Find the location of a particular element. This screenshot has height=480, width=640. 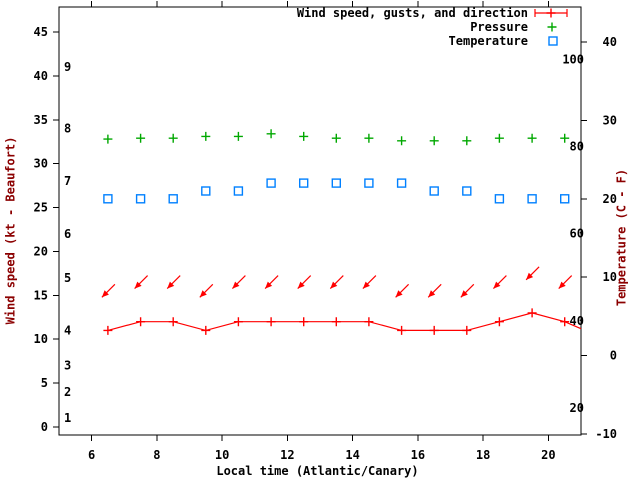

pressure-points is located at coordinates (336, 137).